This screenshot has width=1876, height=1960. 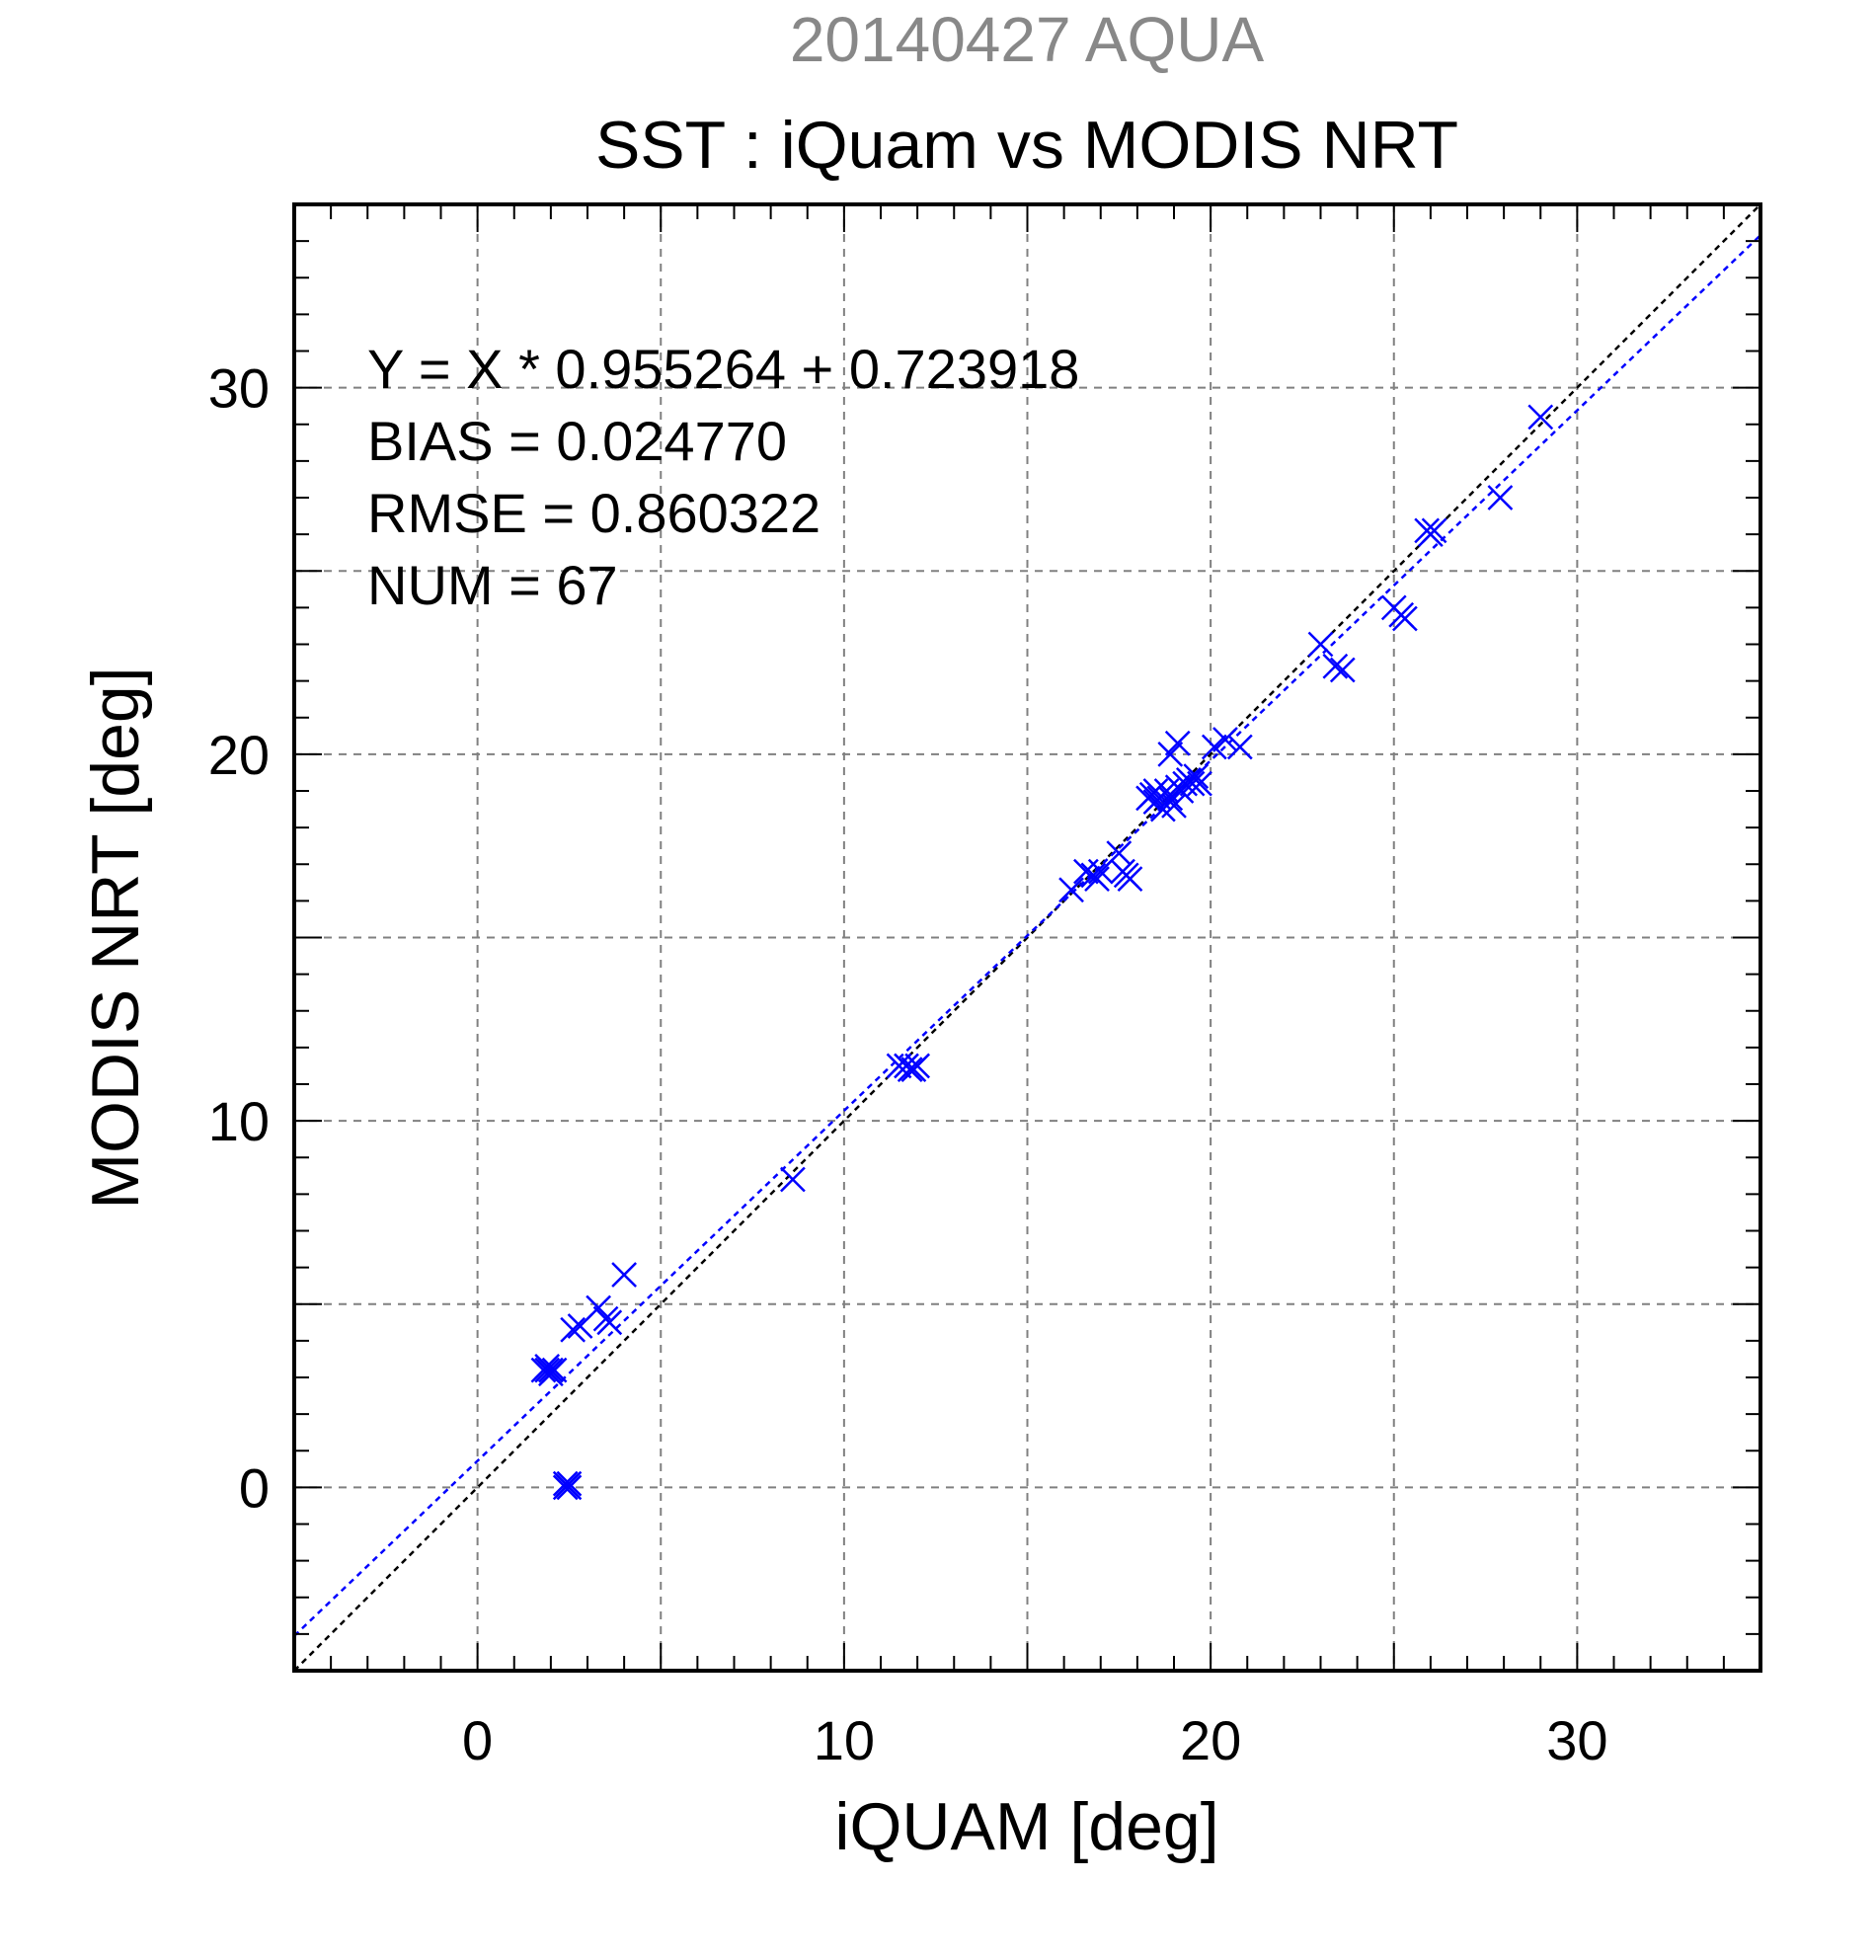 I want to click on x-axis-label: iQUAM [deg], so click(x=1026, y=1827).